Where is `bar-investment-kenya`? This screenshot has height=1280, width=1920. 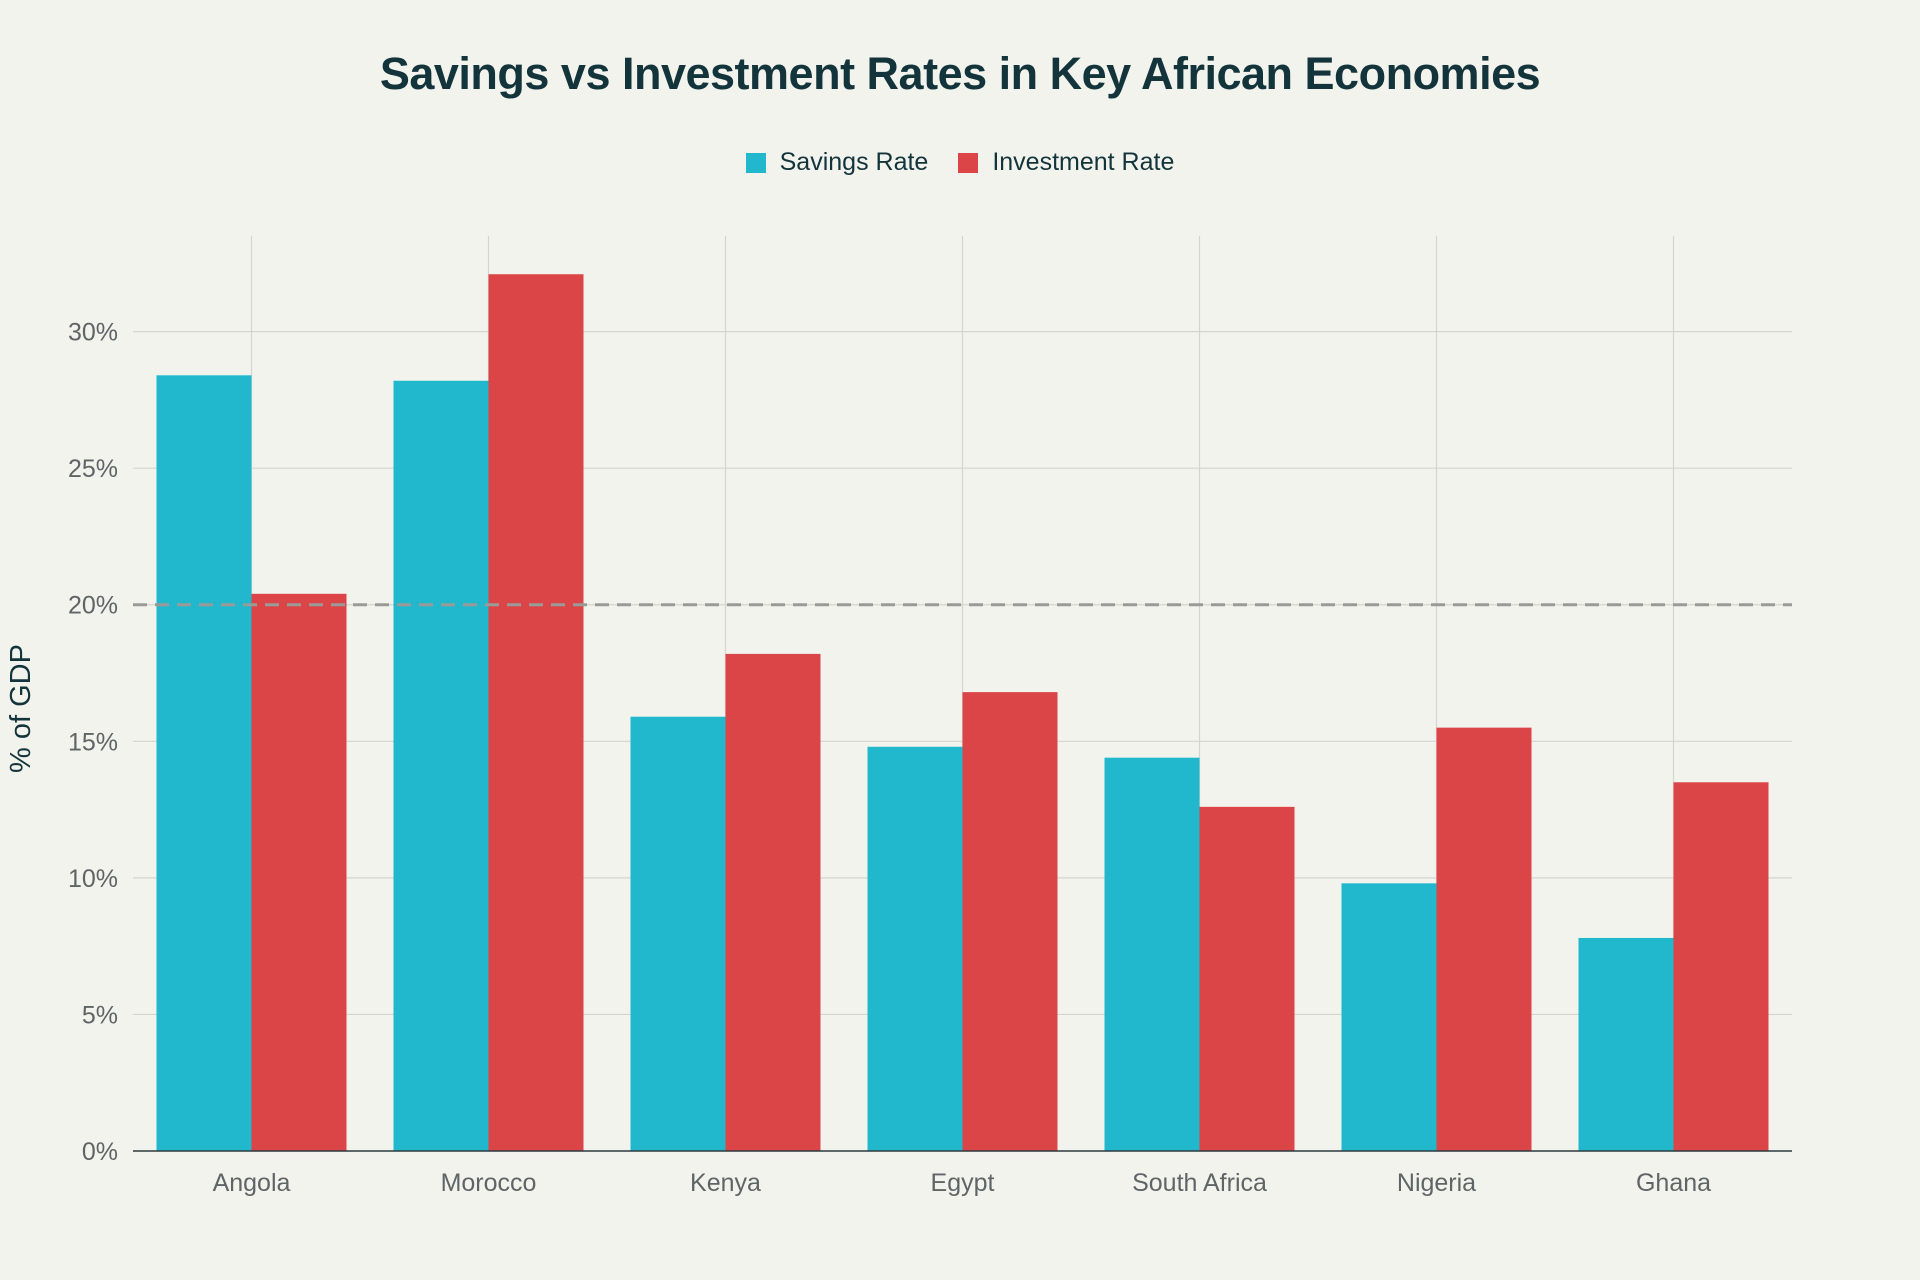 bar-investment-kenya is located at coordinates (773, 902).